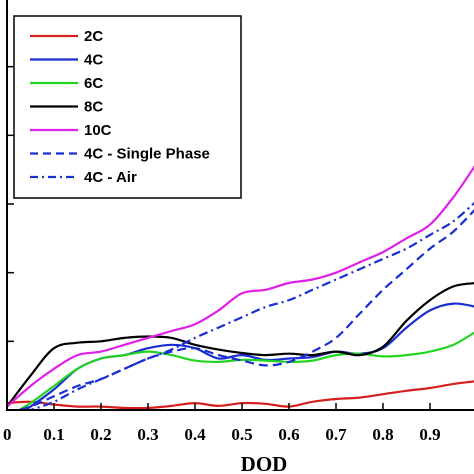  Describe the element at coordinates (429, 434) in the screenshot. I see `x-tick-label: 0.9` at that location.